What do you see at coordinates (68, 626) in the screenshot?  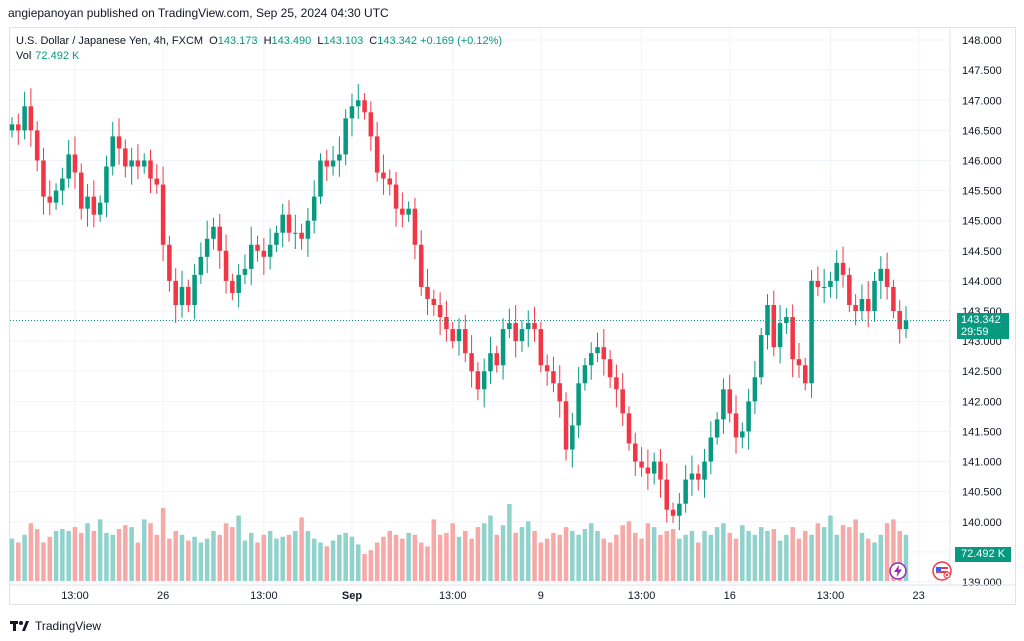 I see `footer-brand: TradingView` at bounding box center [68, 626].